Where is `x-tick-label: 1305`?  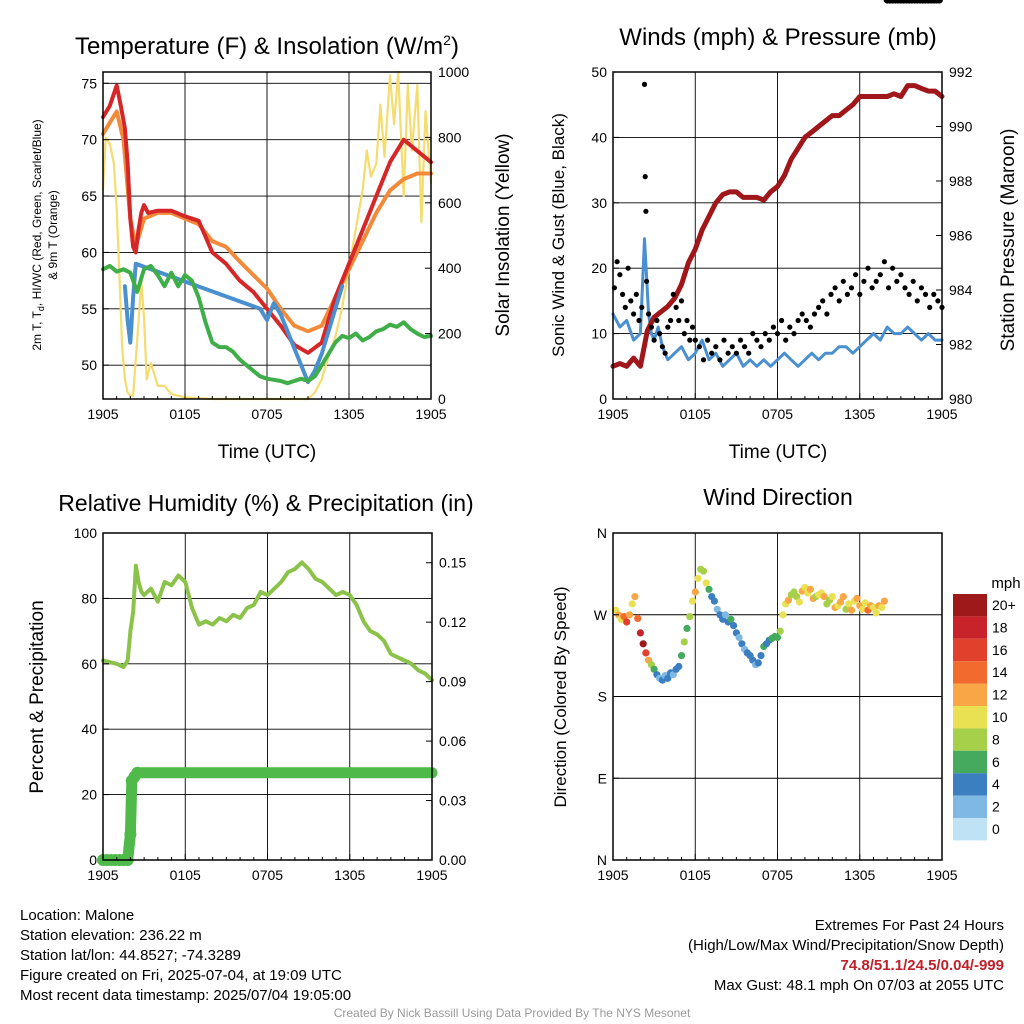
x-tick-label: 1305 is located at coordinates (859, 875).